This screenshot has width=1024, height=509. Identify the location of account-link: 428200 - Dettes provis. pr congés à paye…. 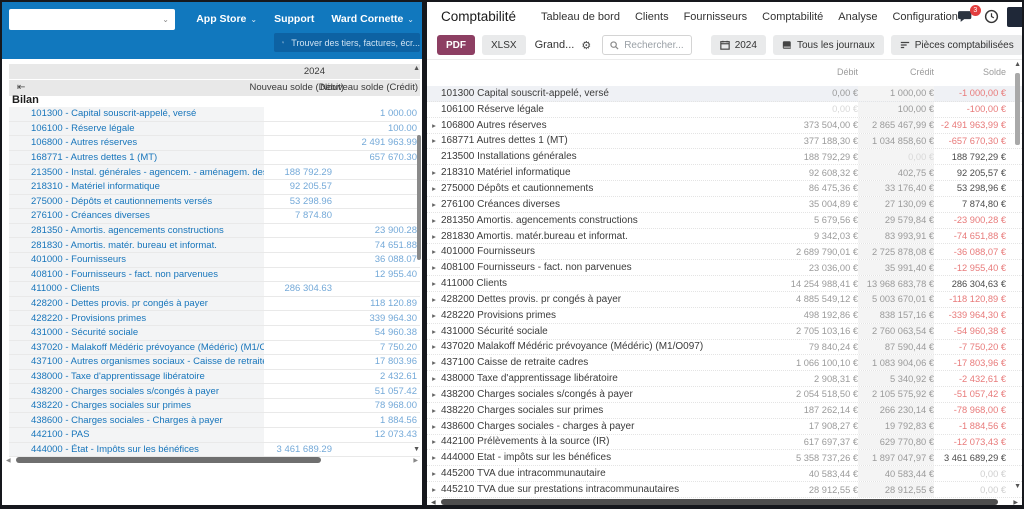
(136, 303).